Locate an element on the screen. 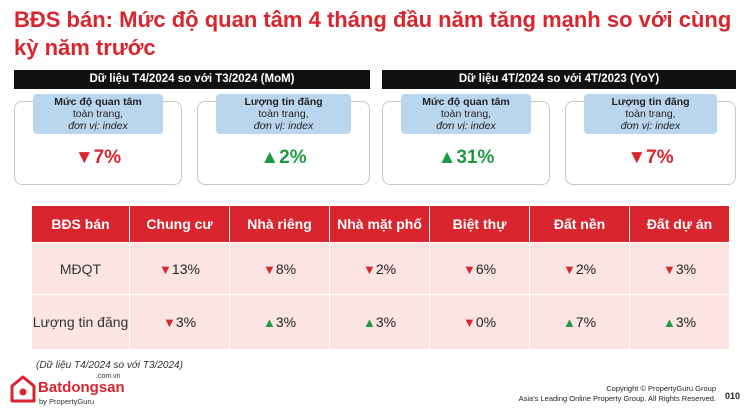  batdongsan-logo: .com.vn Batdongsan by PropertyGuru is located at coordinates (75, 391).